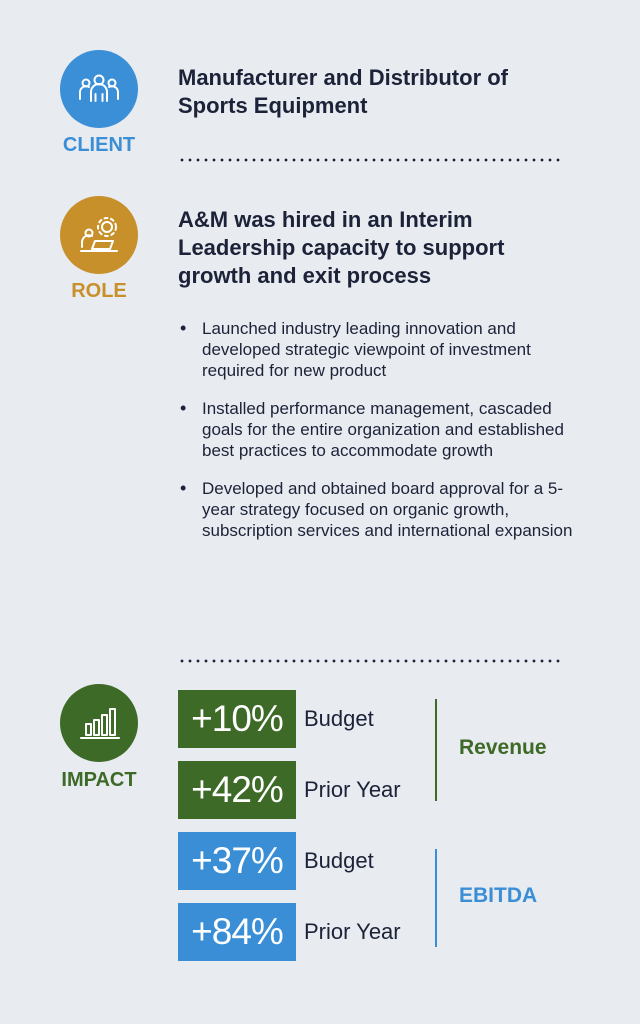 This screenshot has width=640, height=1024. I want to click on metric-value: +10%, so click(237, 719).